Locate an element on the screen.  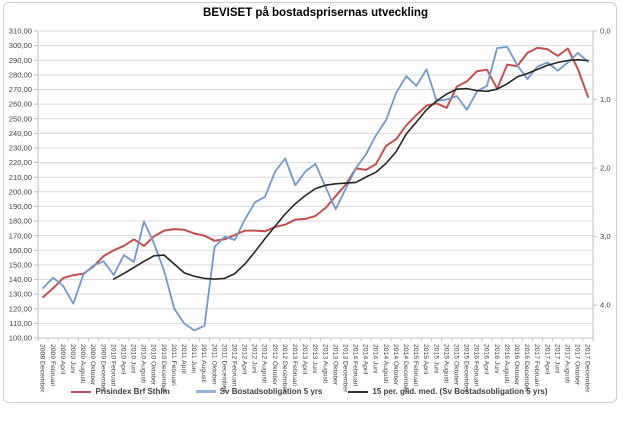
svg-text: 0,0 is located at coordinates (605, 31).